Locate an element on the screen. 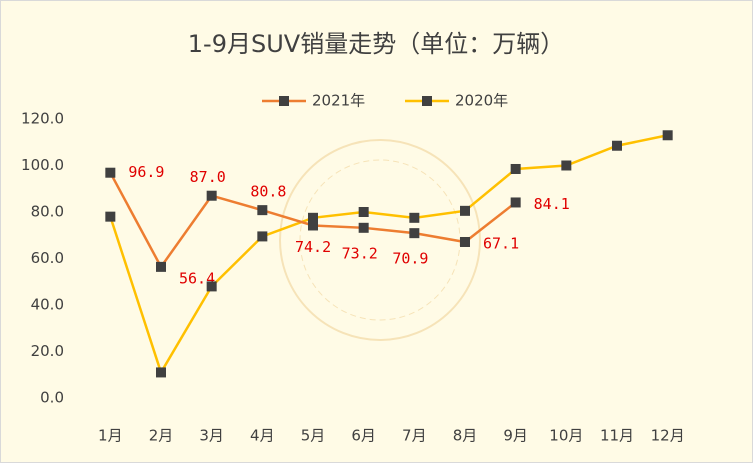  x-tick-label: 9月 is located at coordinates (515, 436).